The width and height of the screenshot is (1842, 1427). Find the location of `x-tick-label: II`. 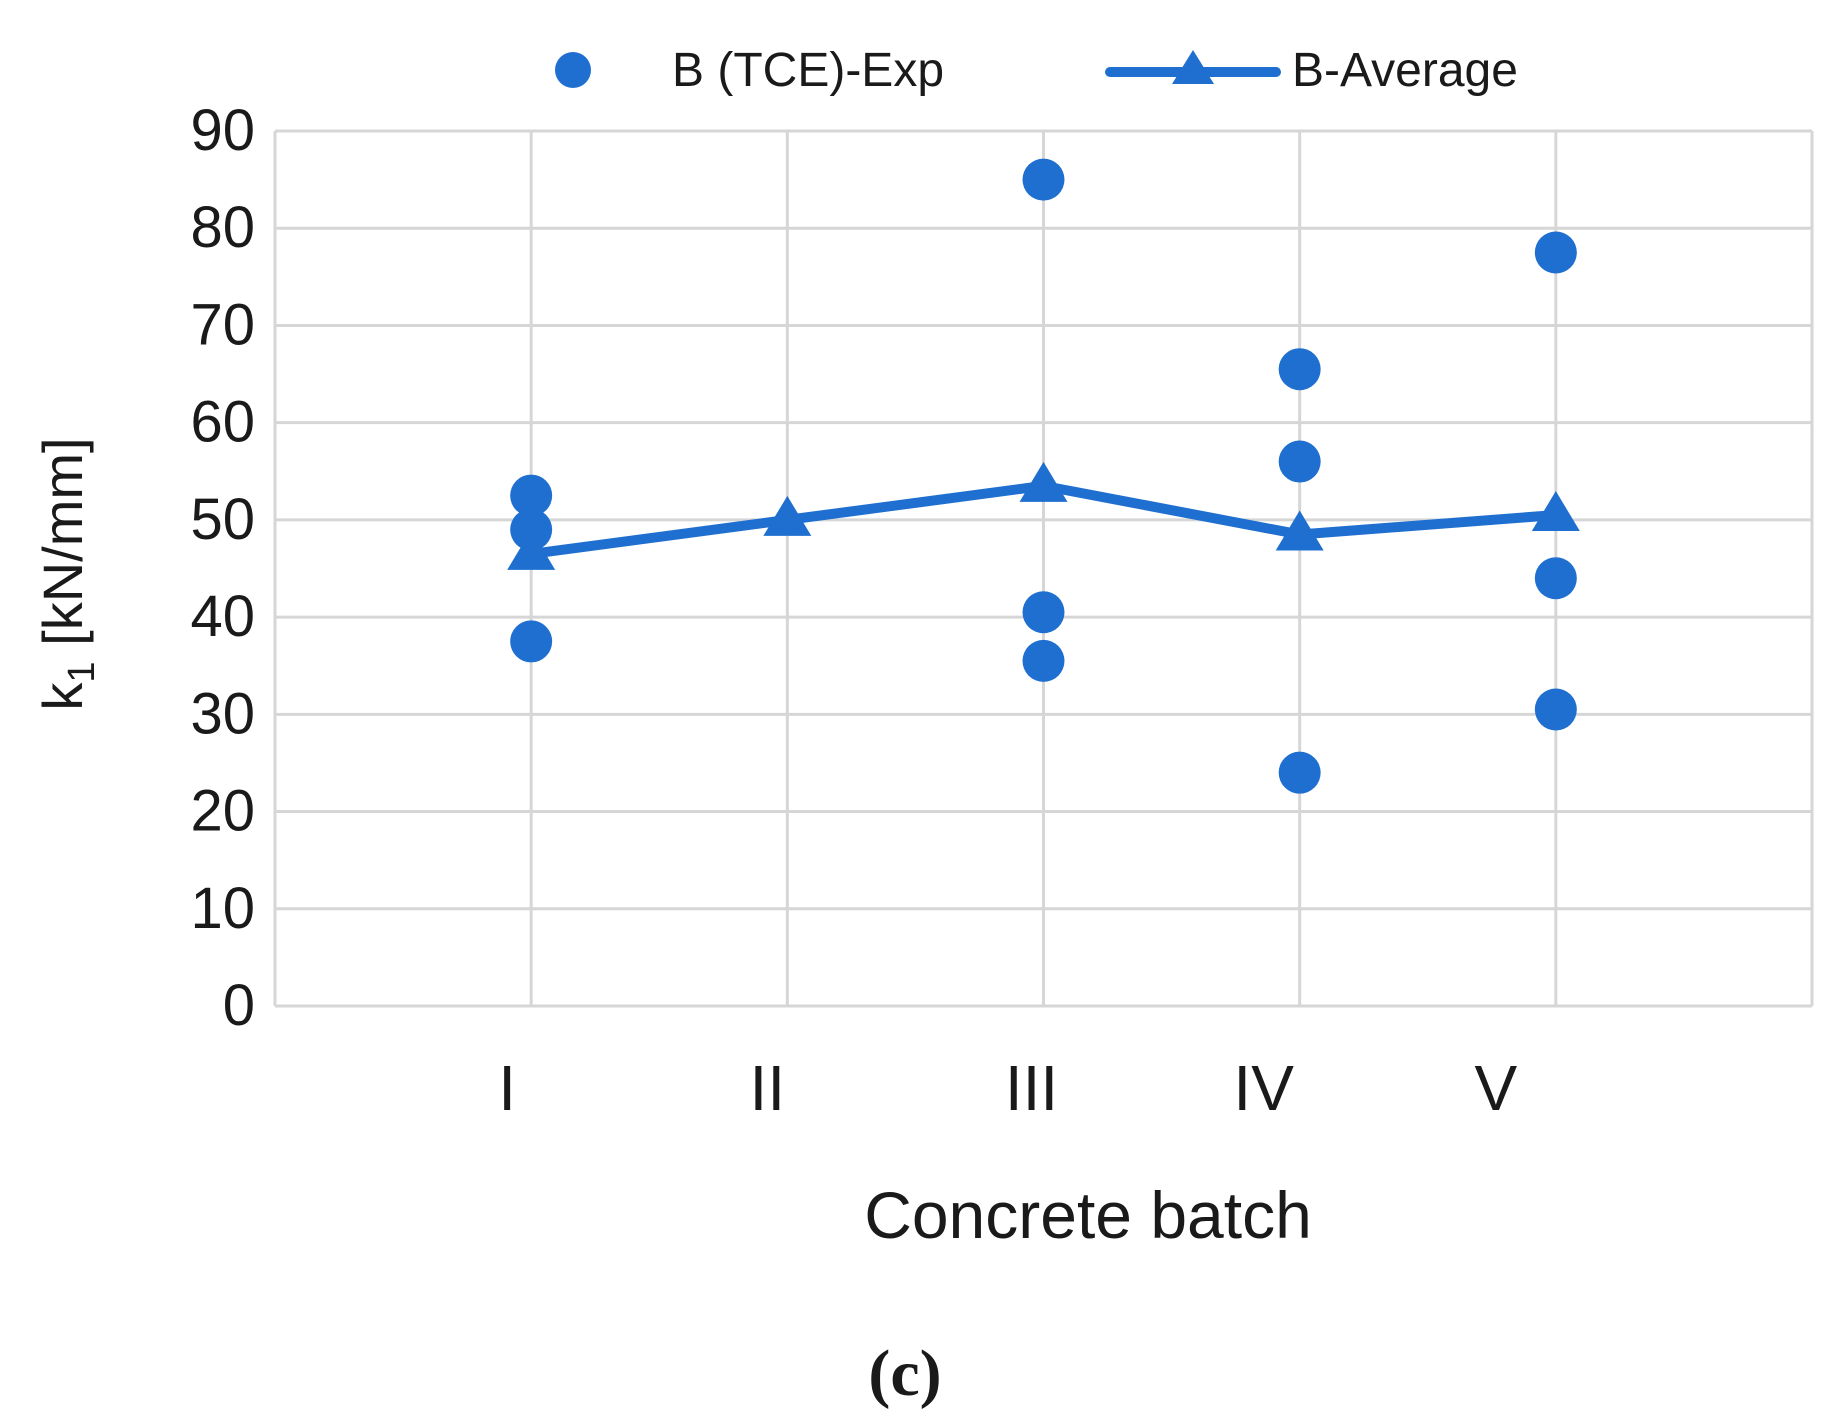

x-tick-label: II is located at coordinates (768, 1088).